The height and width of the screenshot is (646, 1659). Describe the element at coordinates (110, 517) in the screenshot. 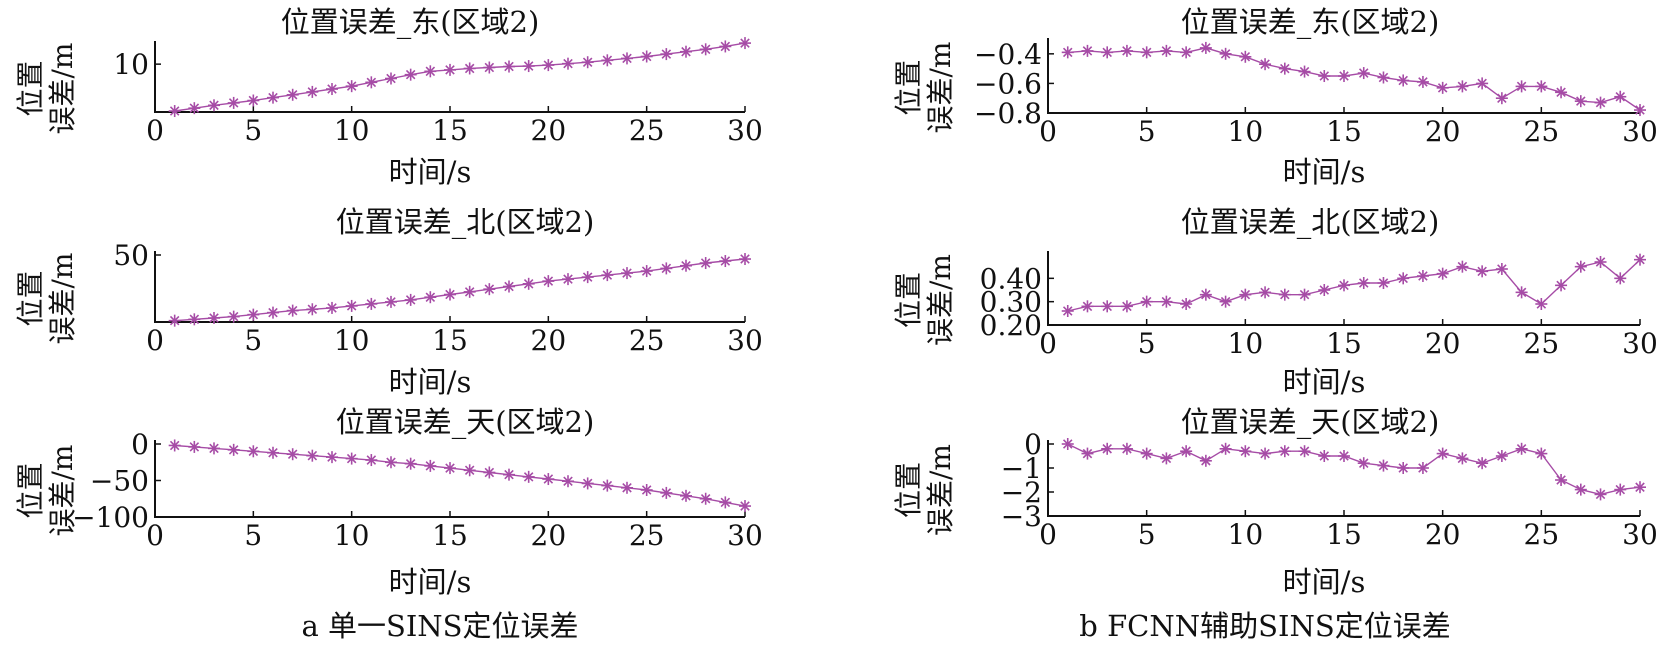

I see `y-tick-label: −100` at that location.